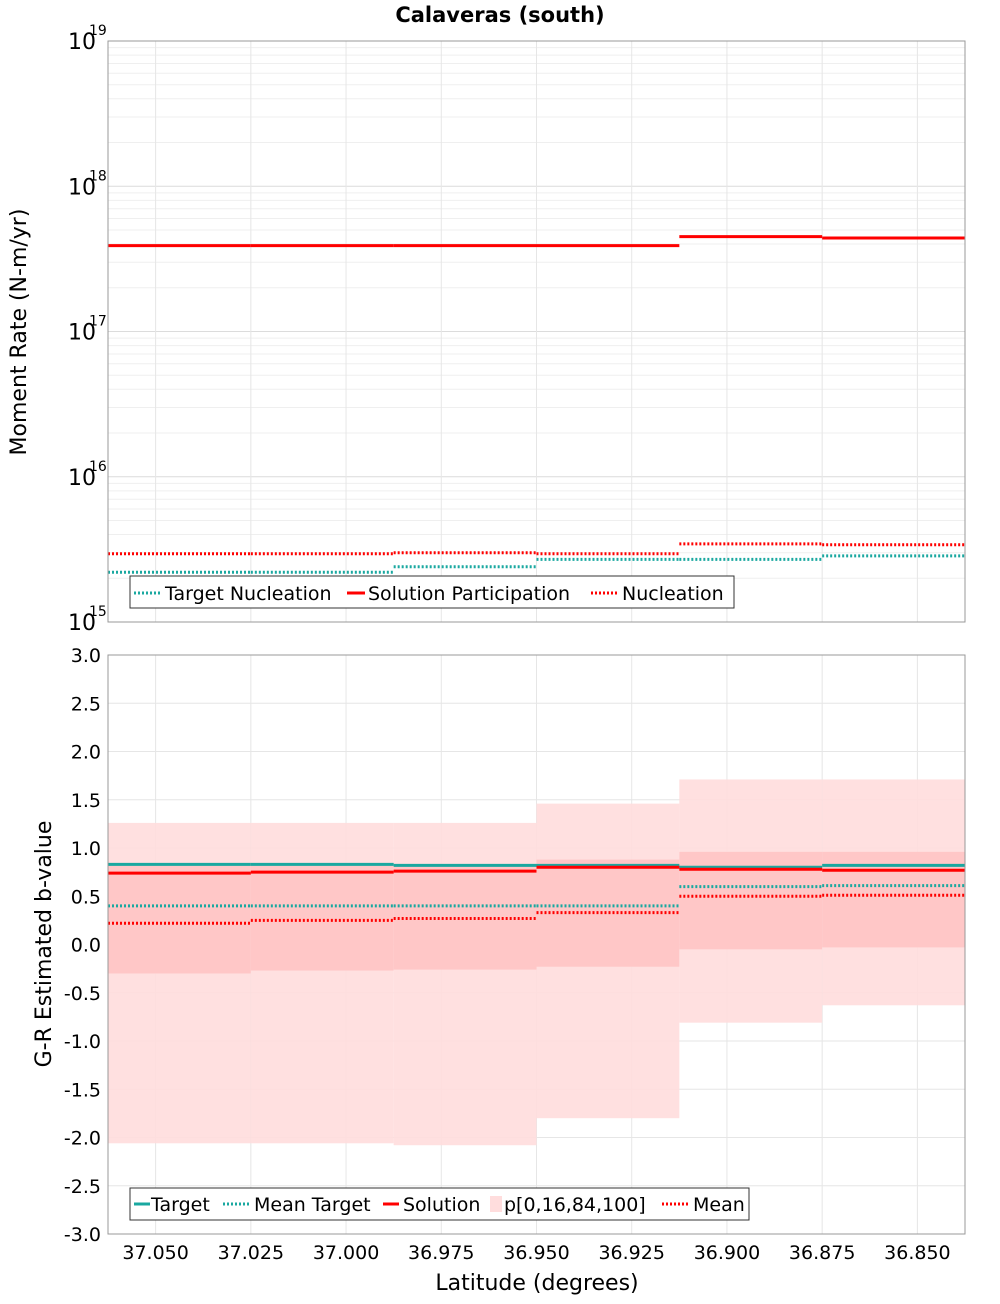  I want to click on legend-label: Solution, so click(441, 1205).